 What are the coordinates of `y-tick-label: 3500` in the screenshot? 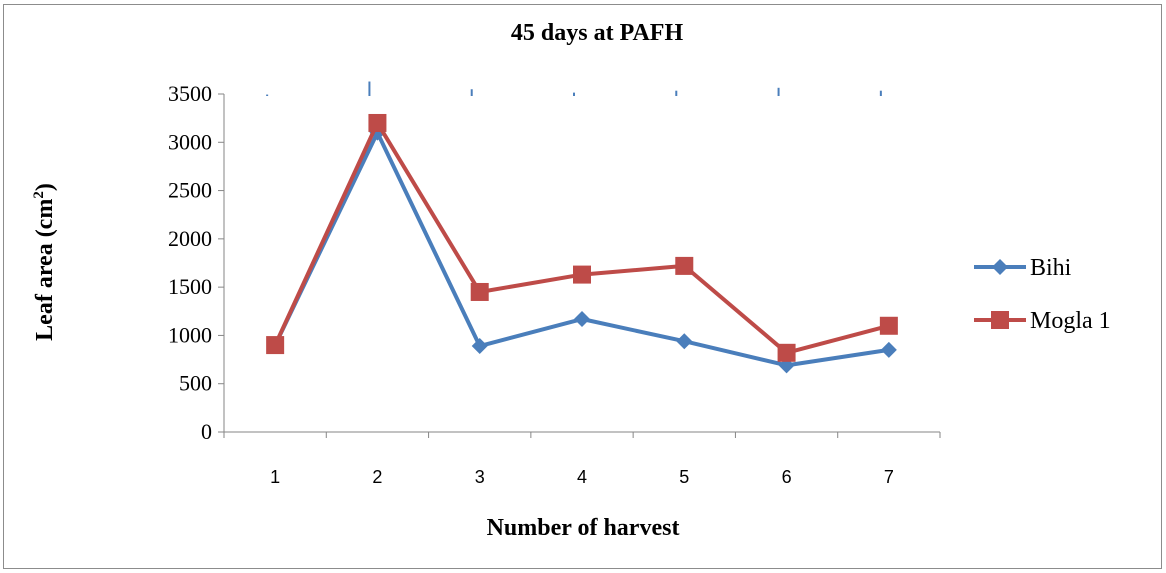 It's located at (190, 93).